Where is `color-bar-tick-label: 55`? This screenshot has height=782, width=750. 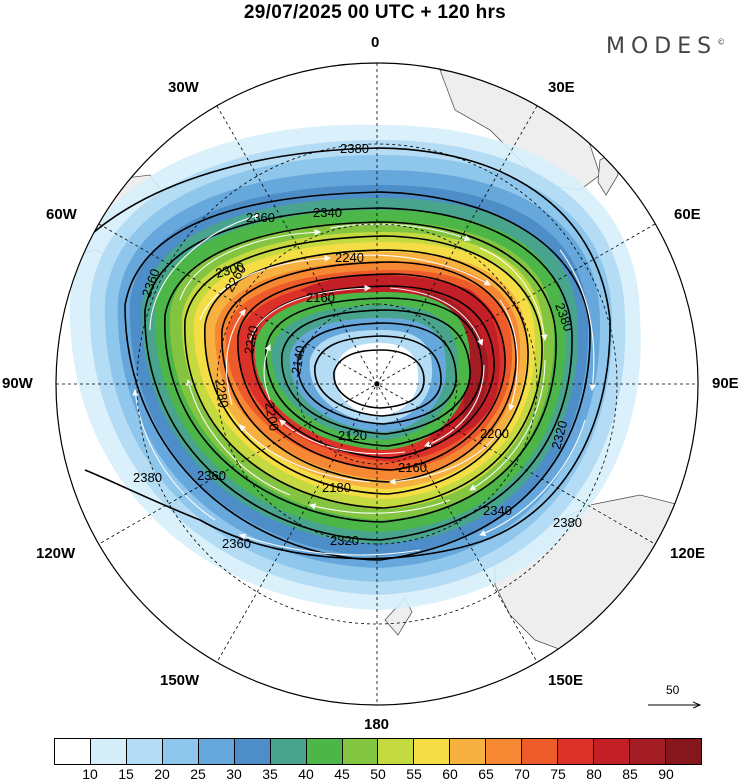 color-bar-tick-label: 55 is located at coordinates (414, 774).